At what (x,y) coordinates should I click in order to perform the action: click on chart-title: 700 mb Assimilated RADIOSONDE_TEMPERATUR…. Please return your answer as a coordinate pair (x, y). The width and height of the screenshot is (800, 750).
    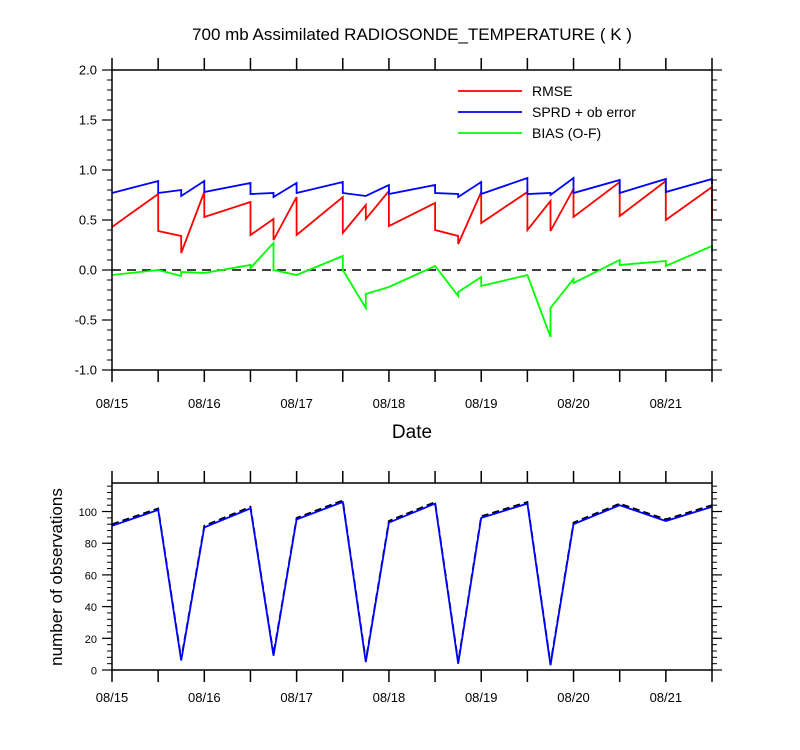
    Looking at the image, I should click on (412, 34).